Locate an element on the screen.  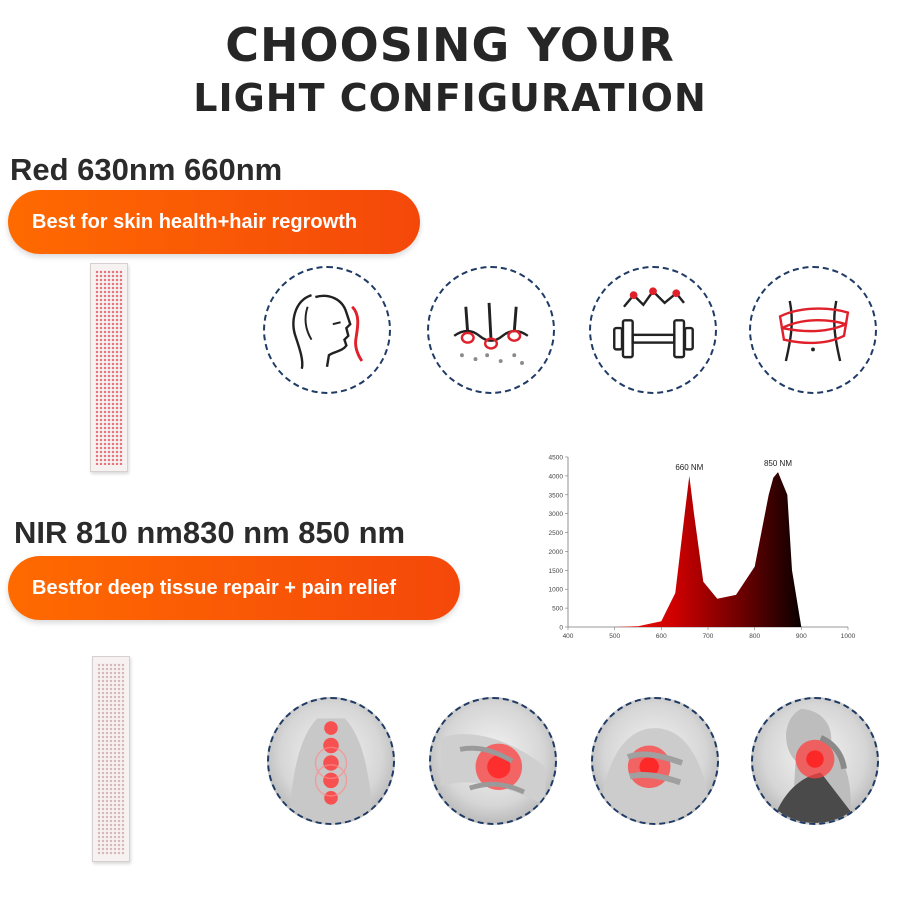
nir-section-heading: NIR 810 nm830 nm 850 nm is located at coordinates (210, 532).